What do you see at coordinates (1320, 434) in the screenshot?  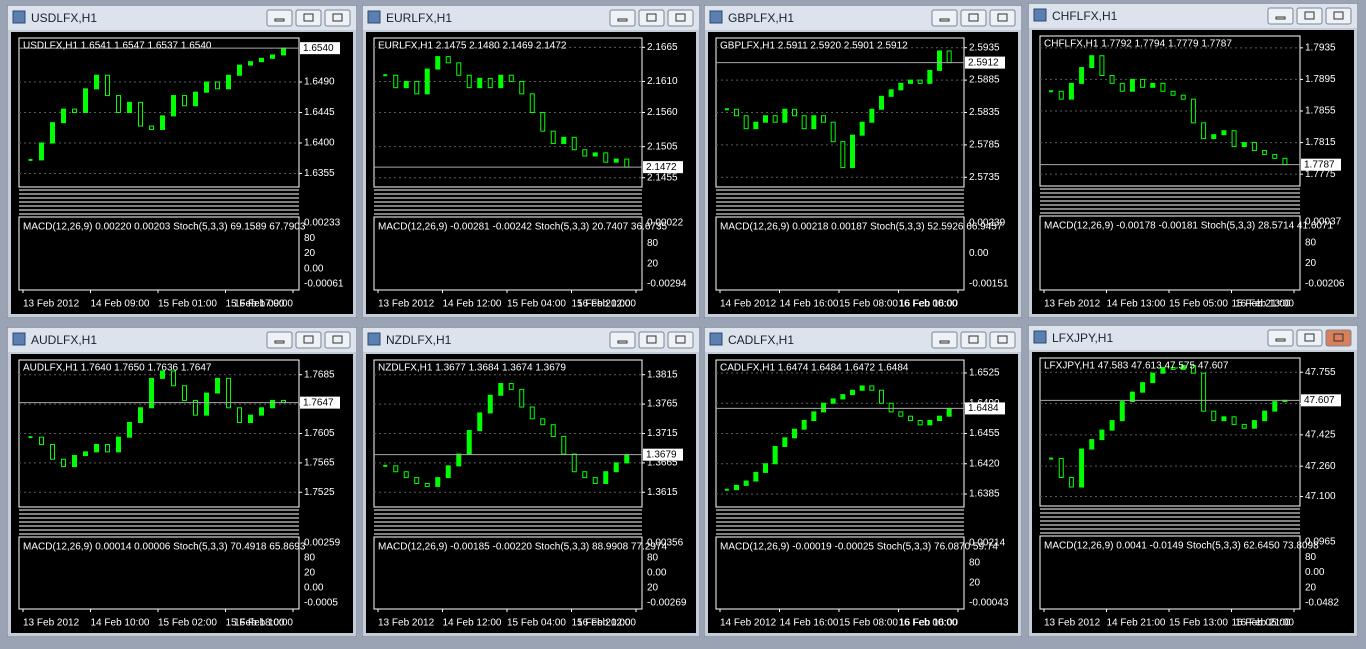 I see `price-label: 47.425` at bounding box center [1320, 434].